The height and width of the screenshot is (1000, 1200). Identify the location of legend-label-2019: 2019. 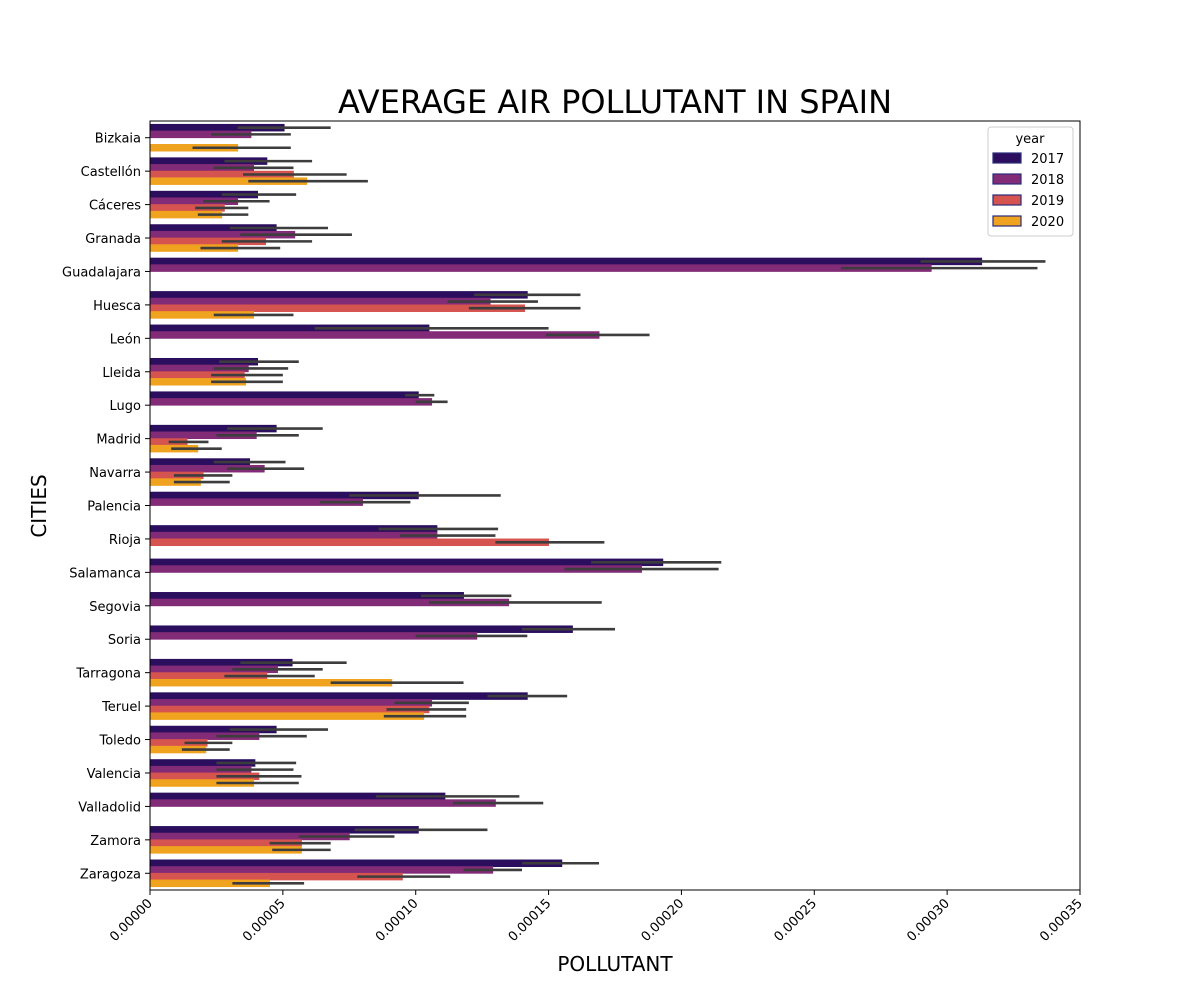
(1047, 201).